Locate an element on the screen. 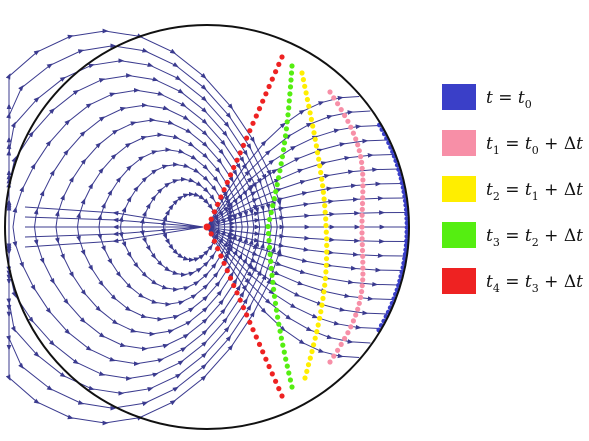 The image size is (589, 441). time-curve-t4 is located at coordinates (245, 226).